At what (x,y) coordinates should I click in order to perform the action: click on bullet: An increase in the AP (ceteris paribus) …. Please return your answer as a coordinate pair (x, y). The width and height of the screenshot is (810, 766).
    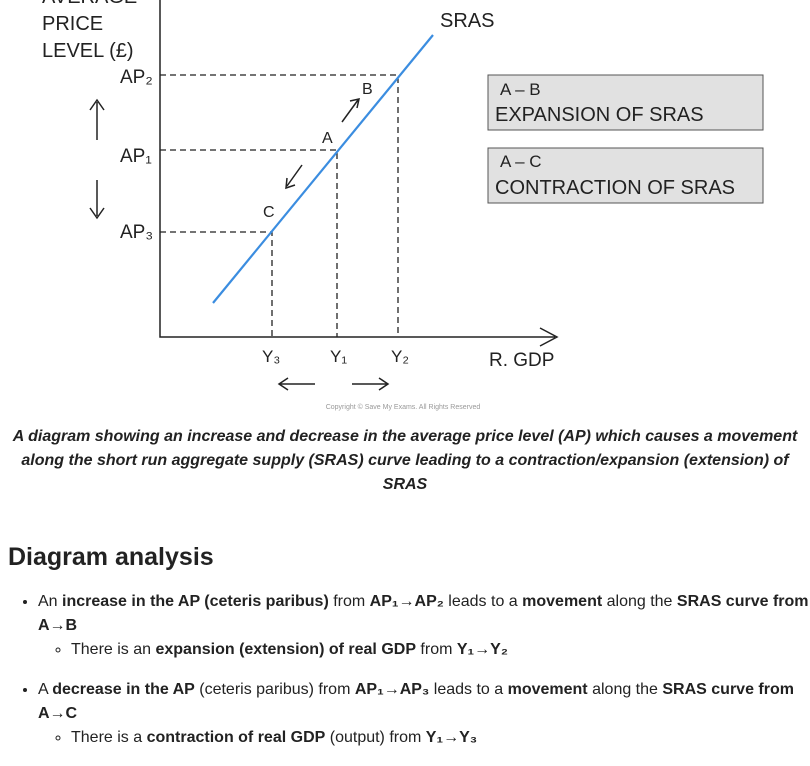
    Looking at the image, I should click on (424, 626).